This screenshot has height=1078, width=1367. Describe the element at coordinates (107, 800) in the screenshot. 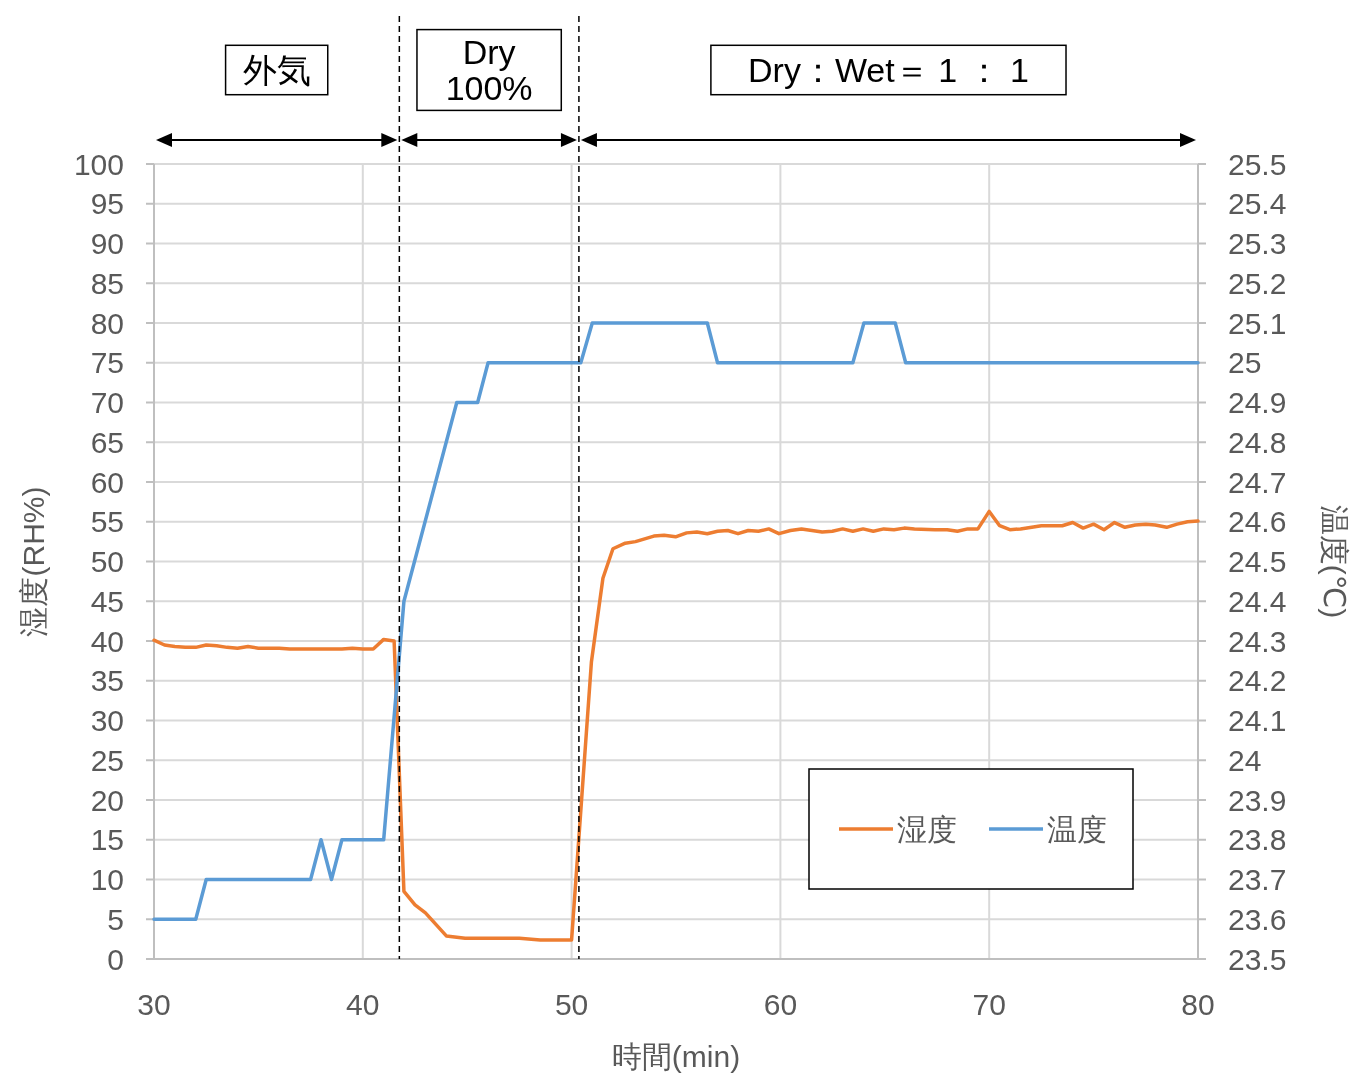

I see `y-tick-label: 20` at that location.